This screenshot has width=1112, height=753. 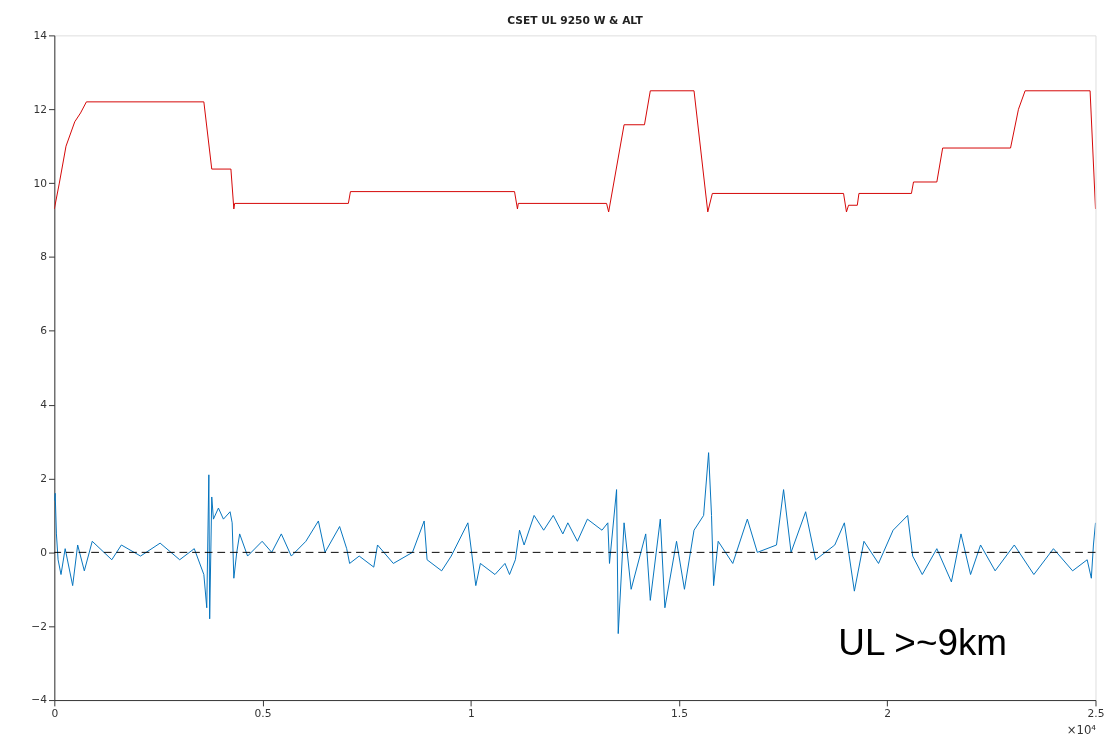 What do you see at coordinates (44, 552) in the screenshot?
I see `y-tick-label: 0` at bounding box center [44, 552].